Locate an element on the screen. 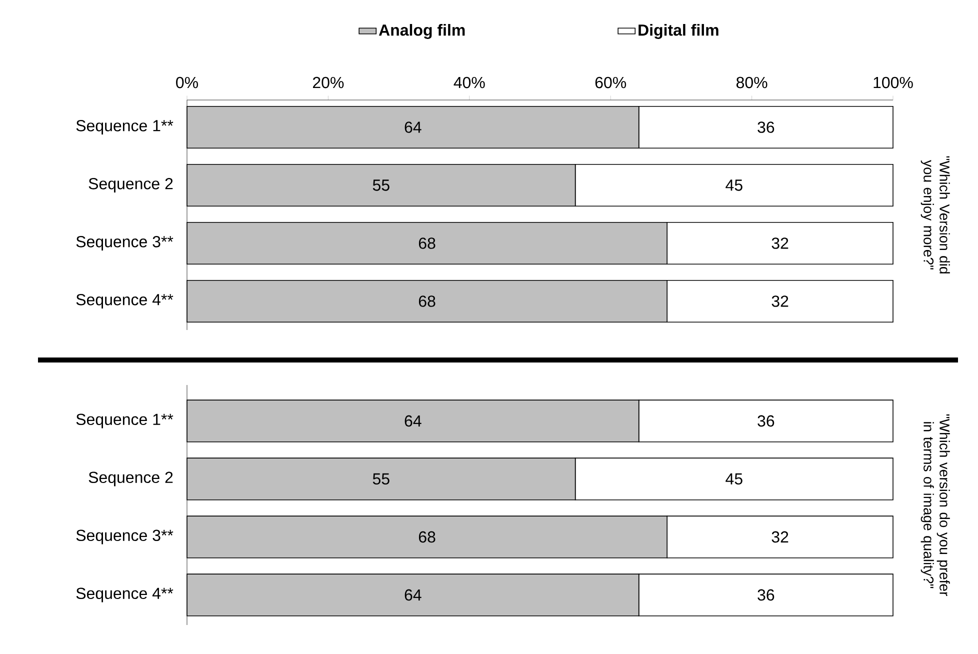 This screenshot has height=654, width=978. x-tick-label: 40% is located at coordinates (469, 82).